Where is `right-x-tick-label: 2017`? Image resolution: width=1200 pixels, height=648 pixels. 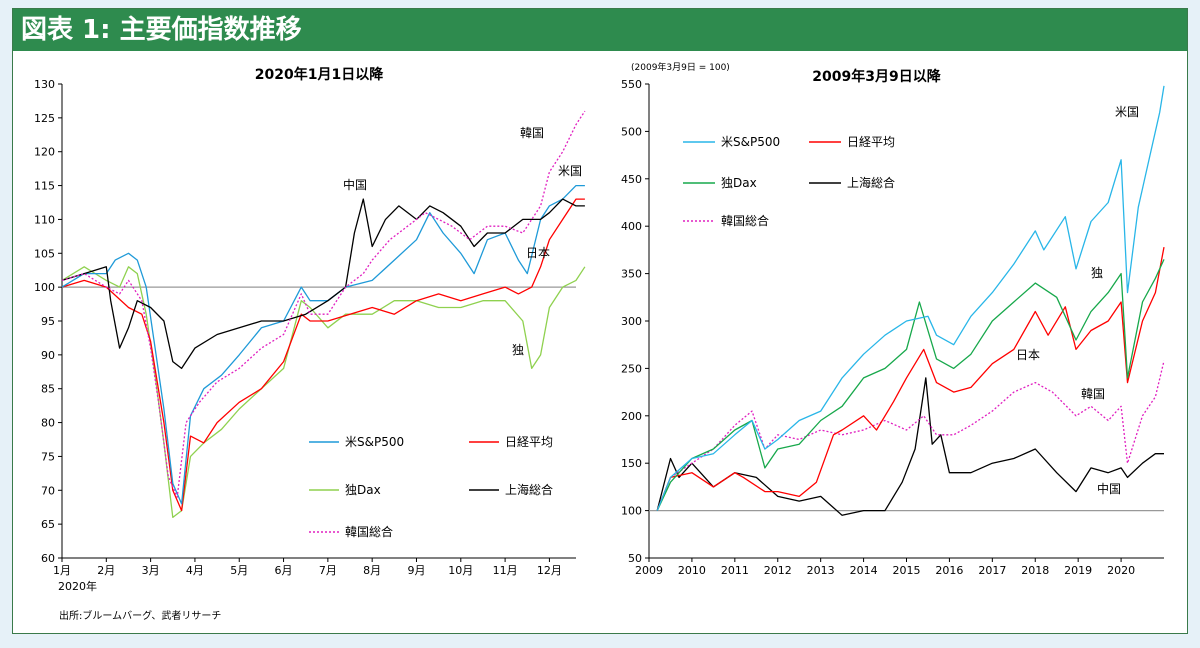
right-x-tick-label: 2017 is located at coordinates (992, 570).